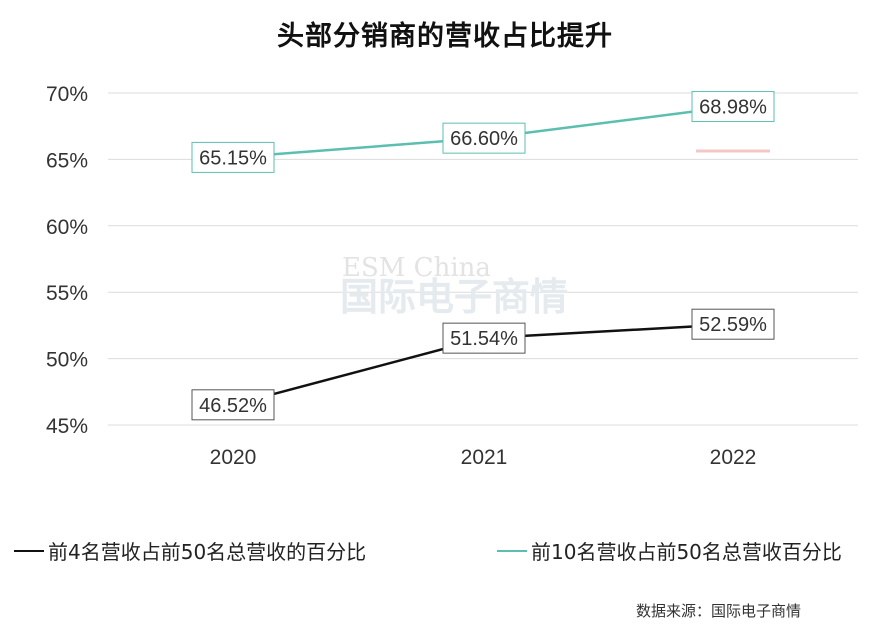 The width and height of the screenshot is (890, 634). I want to click on x-tick-label: 2020, so click(233, 457).